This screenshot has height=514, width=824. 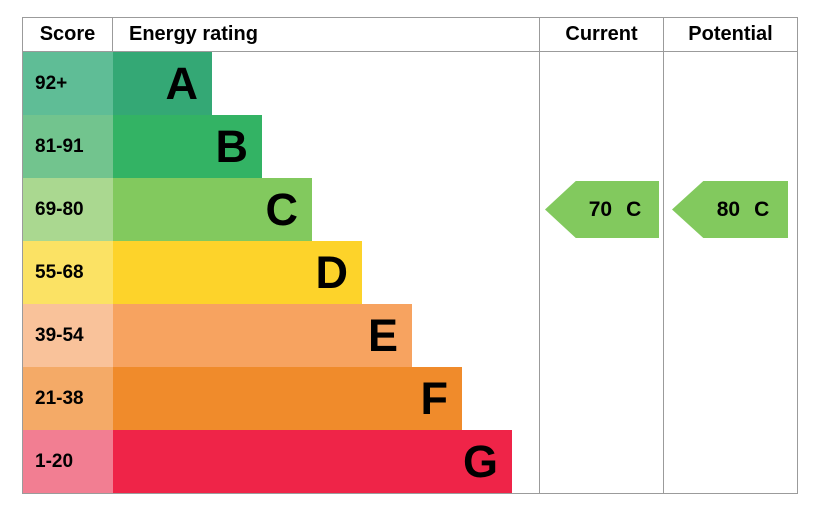 I want to click on band-letter-d: D, so click(x=332, y=272).